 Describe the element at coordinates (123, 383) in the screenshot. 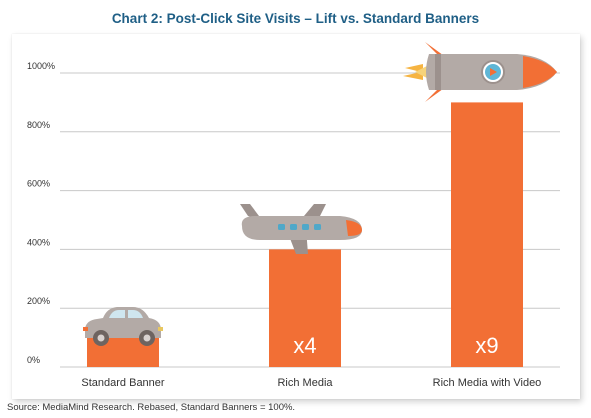

I see `x-tick-label: Standard Banner` at that location.